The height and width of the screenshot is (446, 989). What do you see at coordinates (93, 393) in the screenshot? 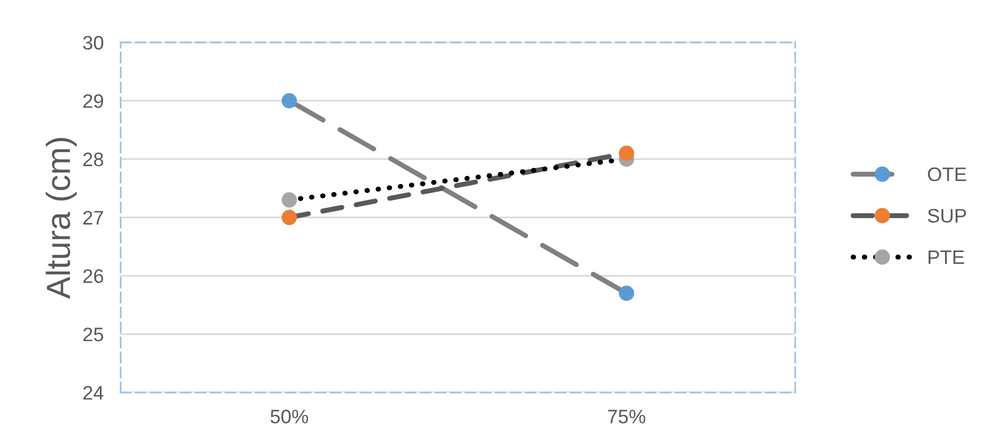
I see `y-tick-label: 24` at bounding box center [93, 393].